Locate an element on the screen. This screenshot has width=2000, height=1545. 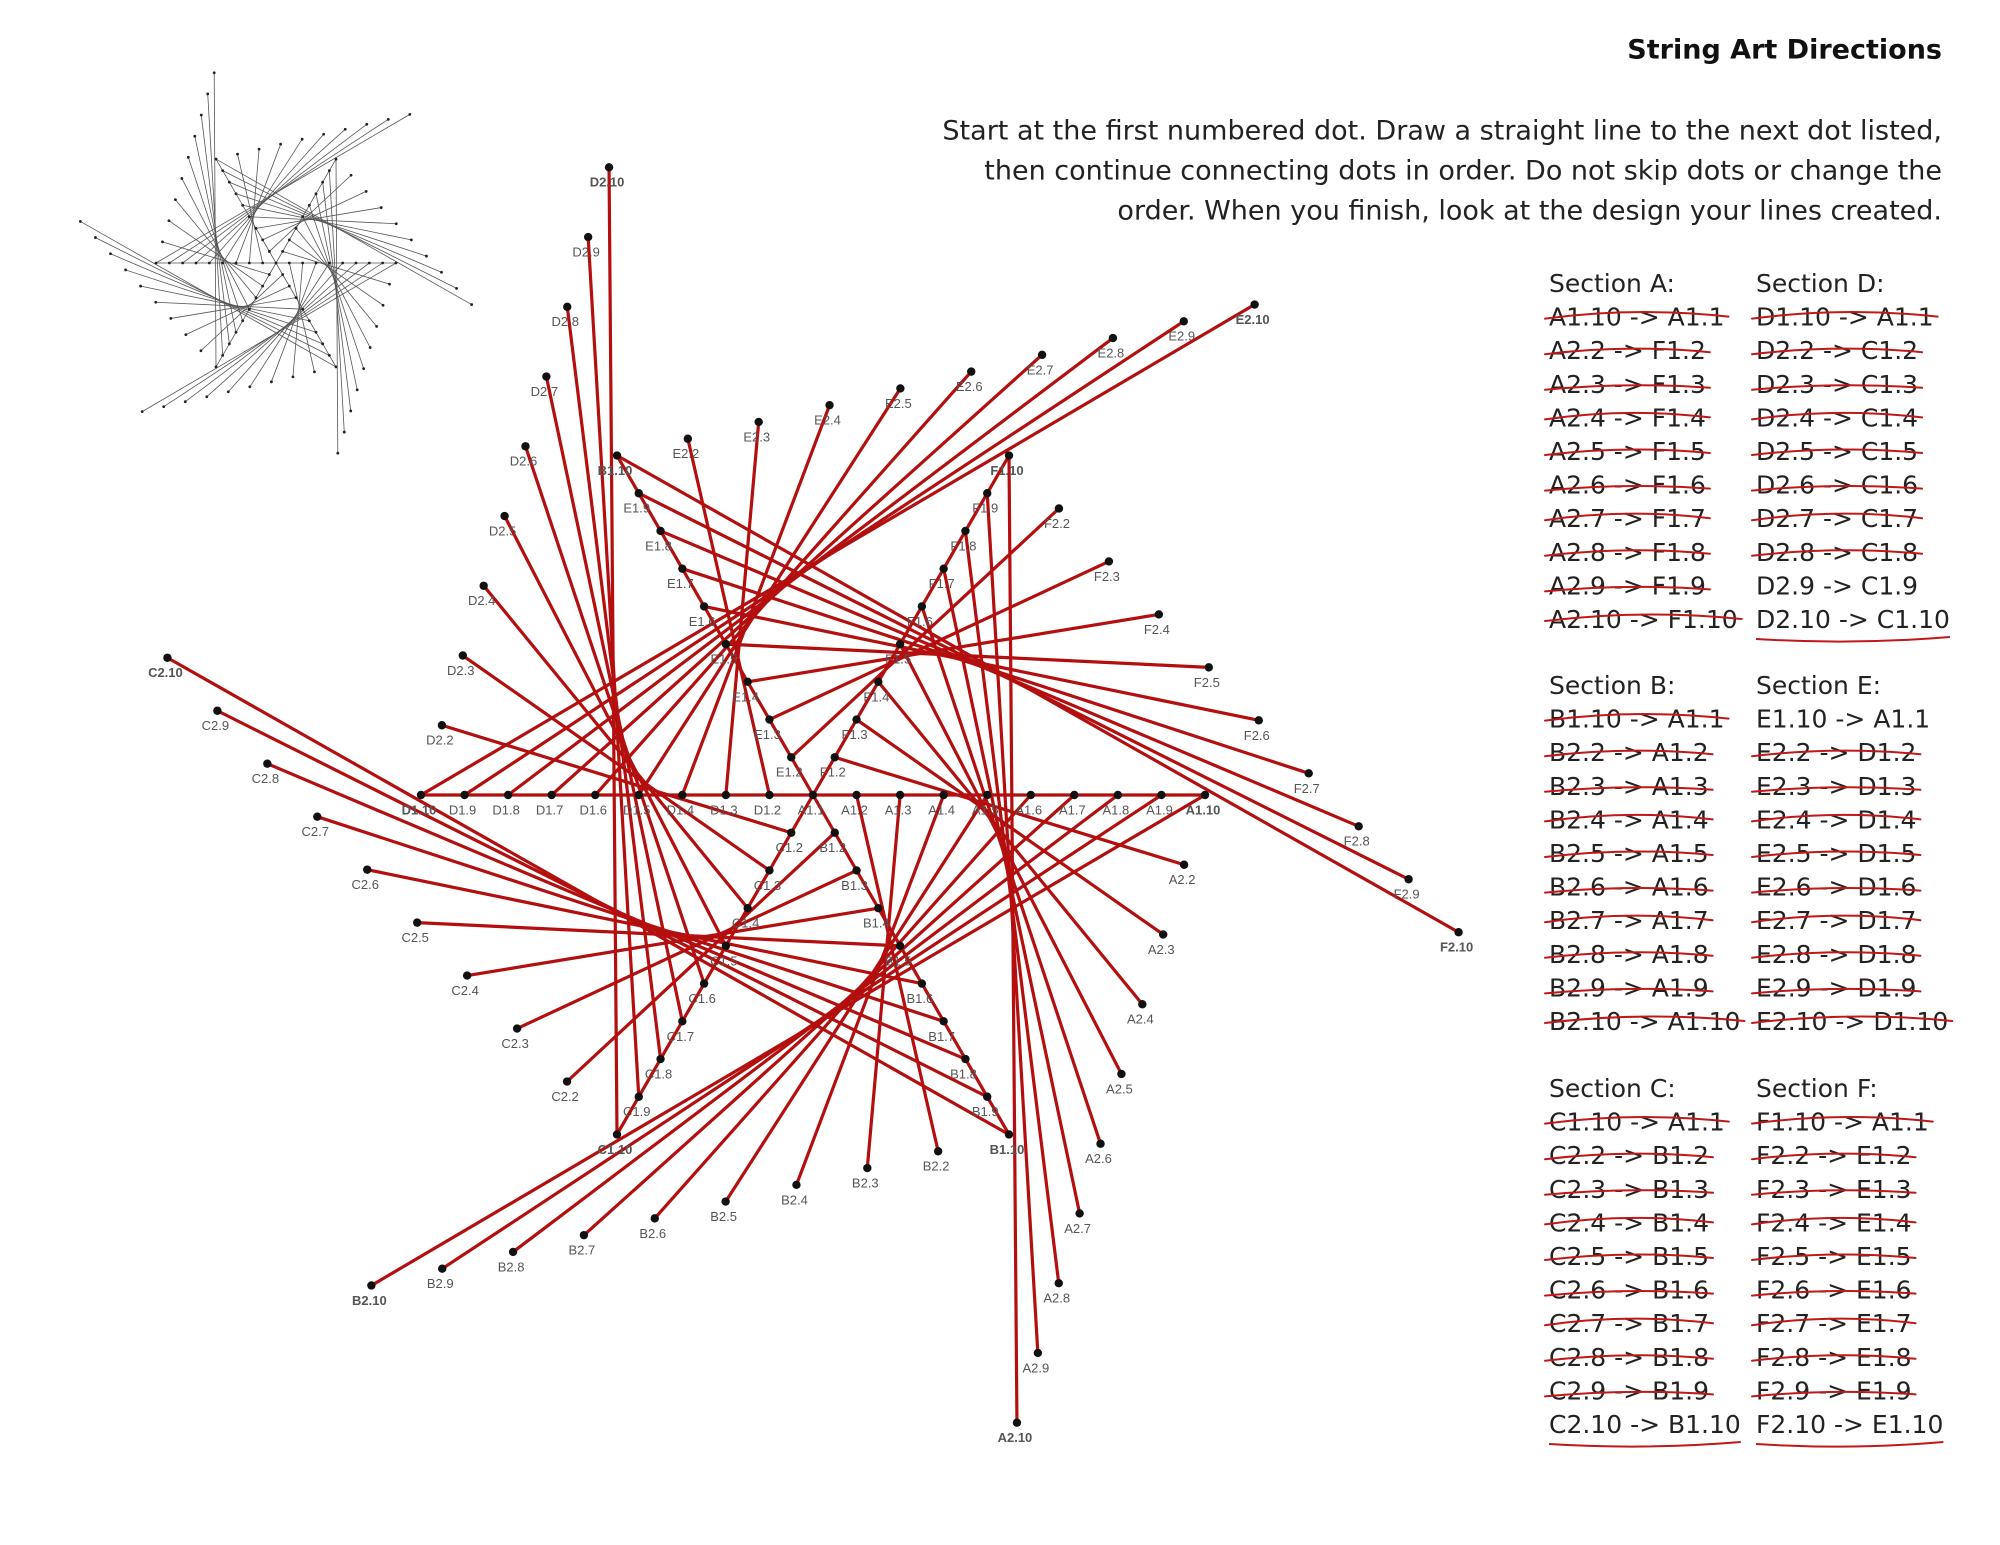
dot-label: C2.10 is located at coordinates (165, 672).